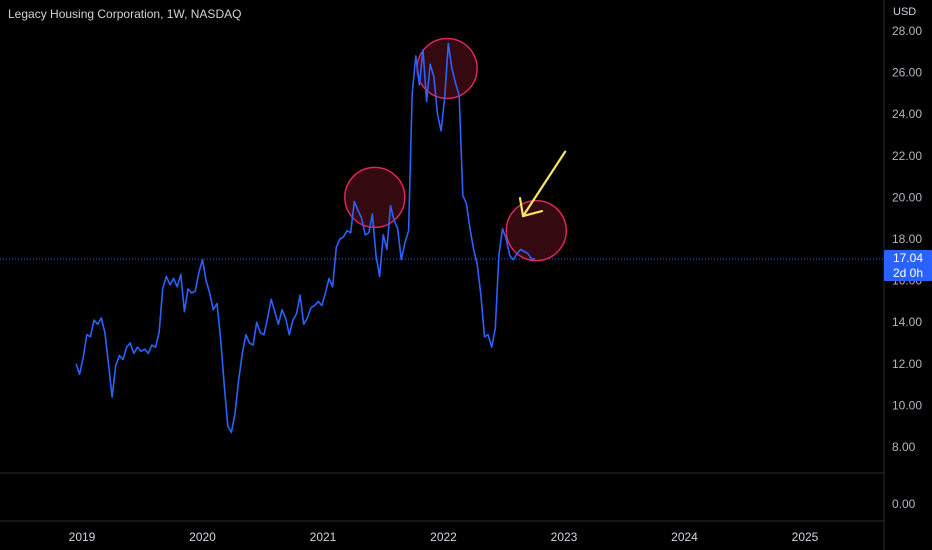 Image resolution: width=932 pixels, height=550 pixels. I want to click on y-tick-label: 14.00, so click(907, 322).